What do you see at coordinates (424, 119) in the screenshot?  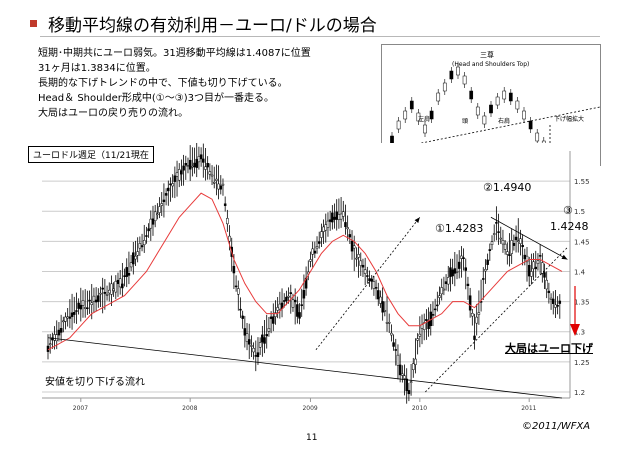 I see `inset-left-label: 左肩` at bounding box center [424, 119].